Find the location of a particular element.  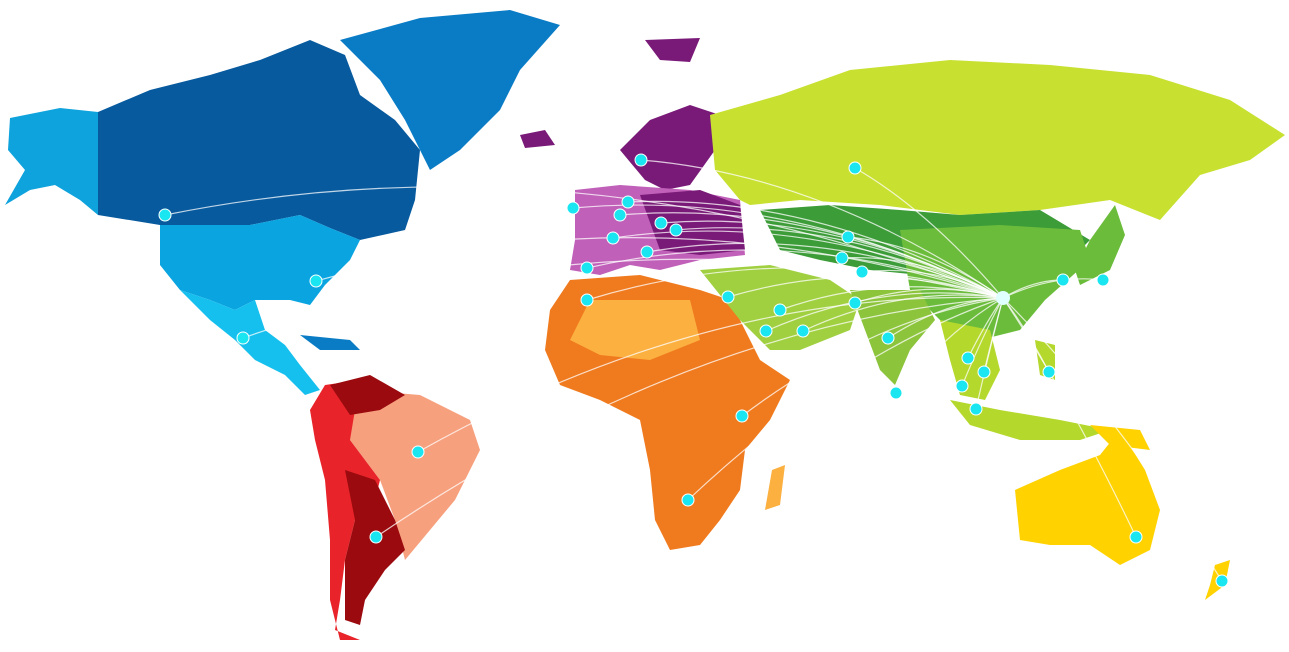

region-andes is located at coordinates (345, 510).